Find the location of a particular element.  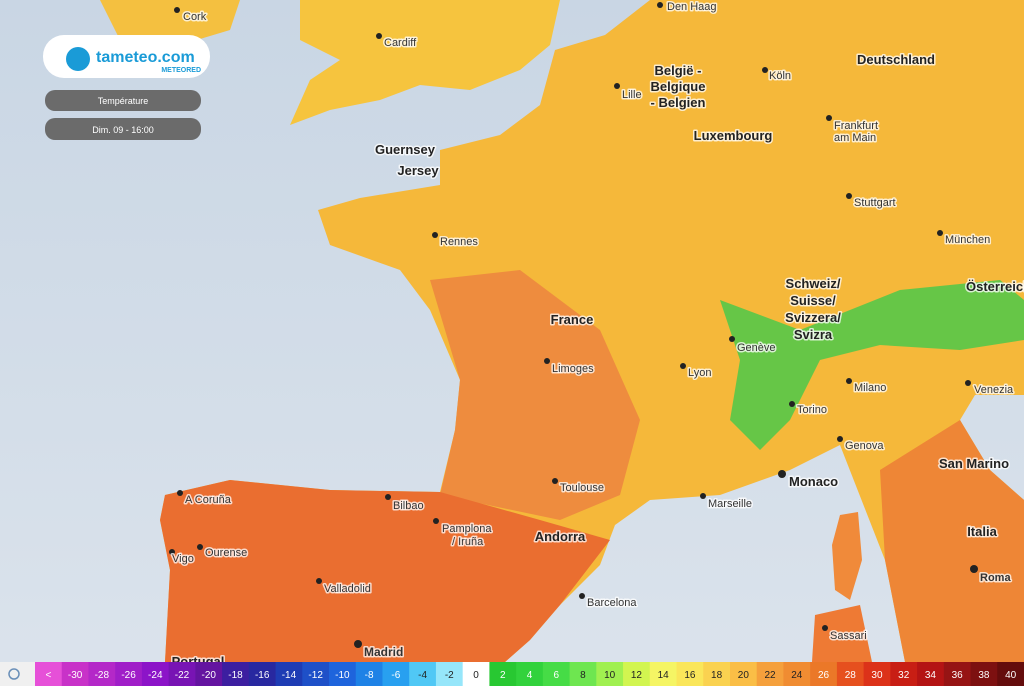

city-label: Cork is located at coordinates (195, 17).